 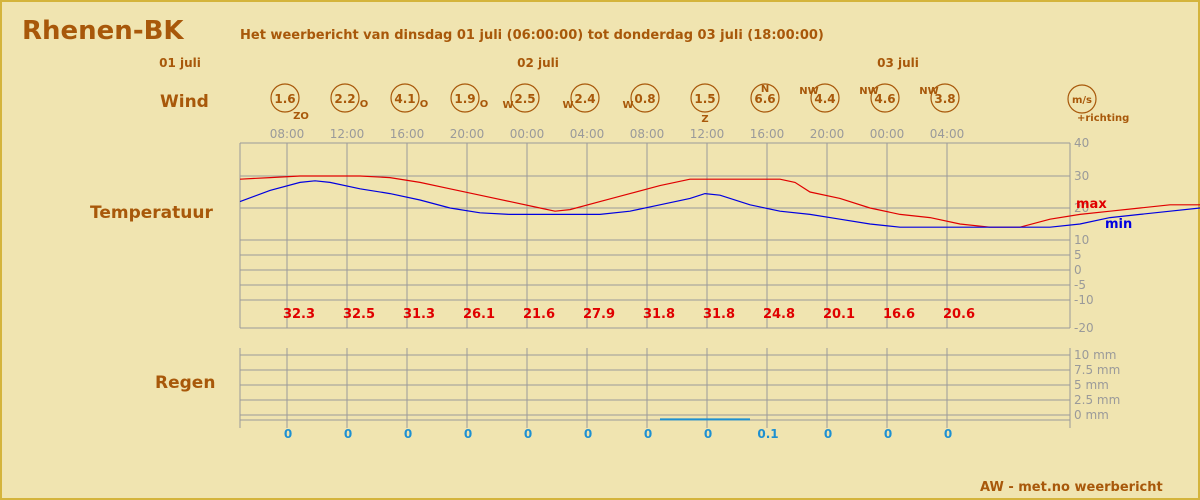 I want to click on wind-speed: 2.2, so click(x=344, y=99).